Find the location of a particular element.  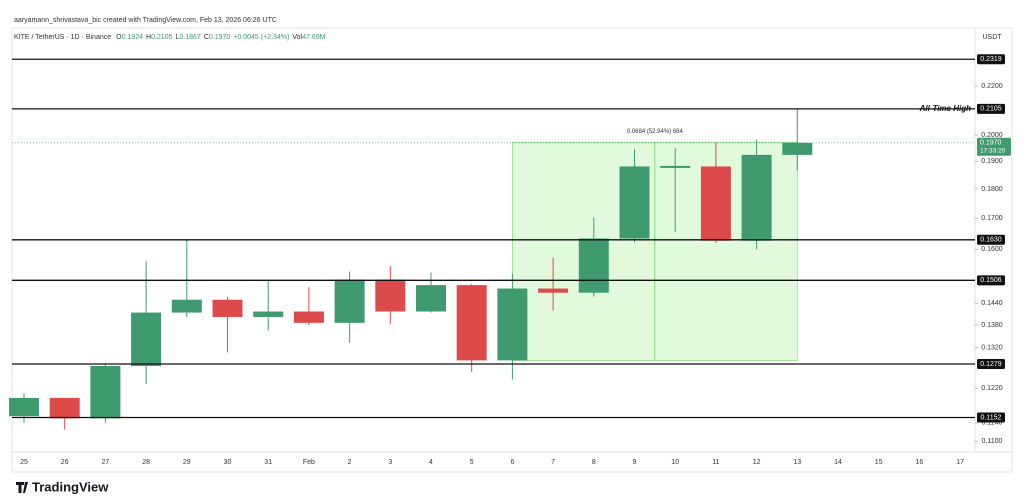

x-tick-label: 17 is located at coordinates (960, 462).